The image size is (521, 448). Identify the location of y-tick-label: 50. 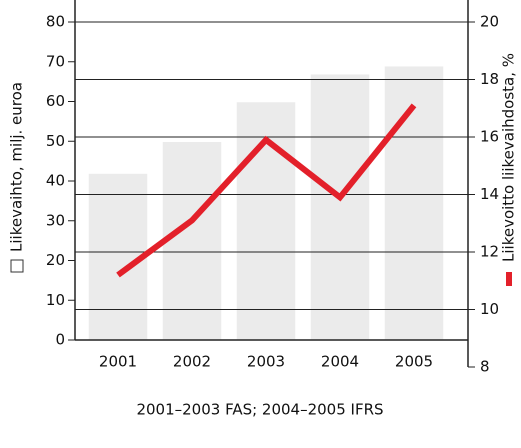
(55, 141).